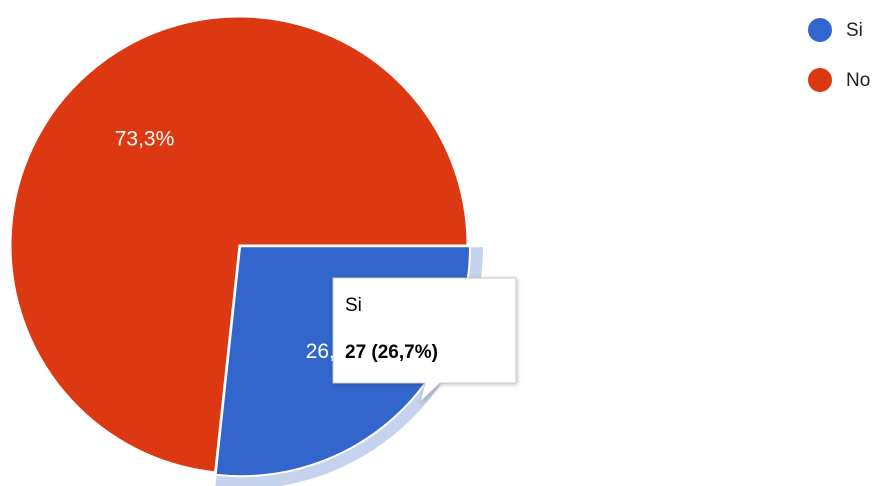 Image resolution: width=888 pixels, height=486 pixels. What do you see at coordinates (353, 305) in the screenshot?
I see `tooltip-title: Si` at bounding box center [353, 305].